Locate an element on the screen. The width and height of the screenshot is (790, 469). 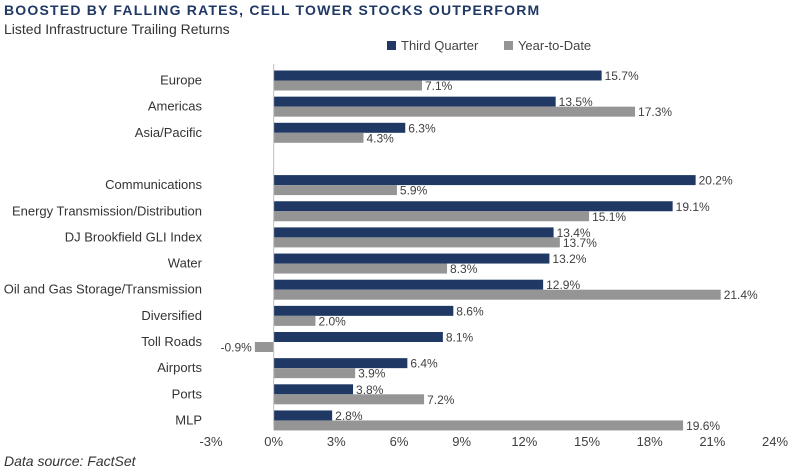
data-label-third-quarter-water: 13.2% is located at coordinates (569, 259).